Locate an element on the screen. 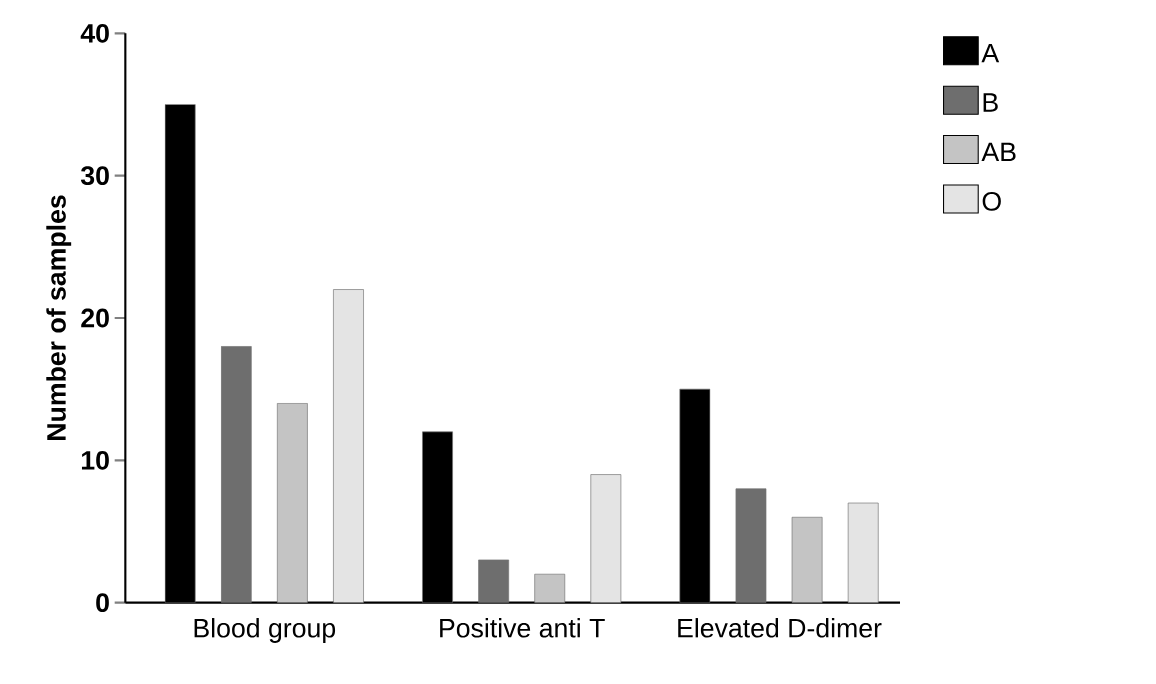 The image size is (1156, 684). y-tick-label: 0 is located at coordinates (102, 603).